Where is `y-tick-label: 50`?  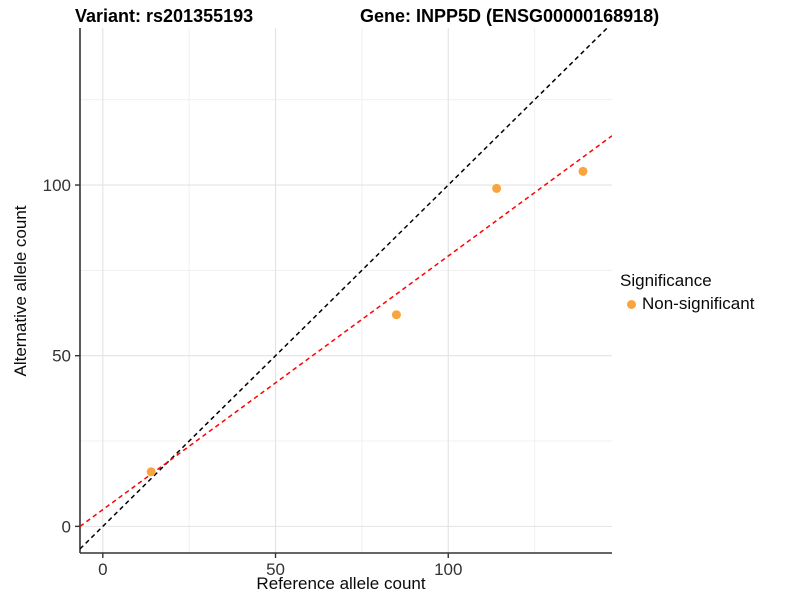 y-tick-label: 50 is located at coordinates (61, 356).